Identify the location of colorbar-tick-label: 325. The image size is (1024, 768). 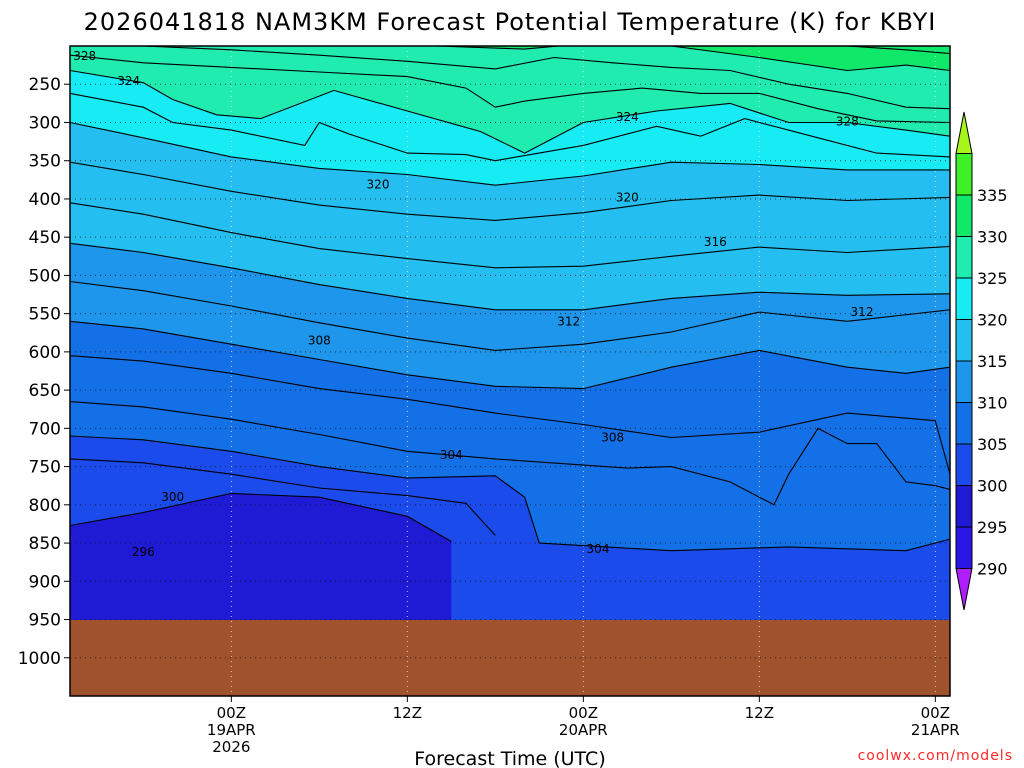
(992, 278).